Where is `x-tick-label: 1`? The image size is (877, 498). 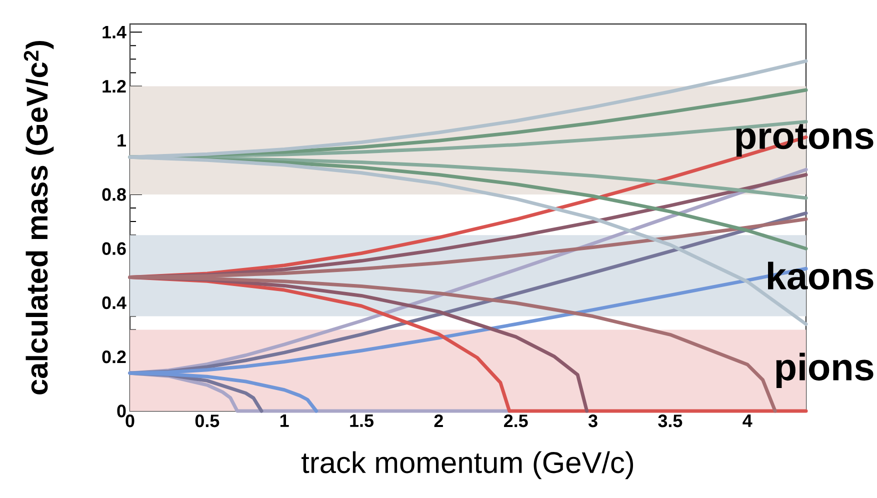 x-tick-label: 1 is located at coordinates (284, 420).